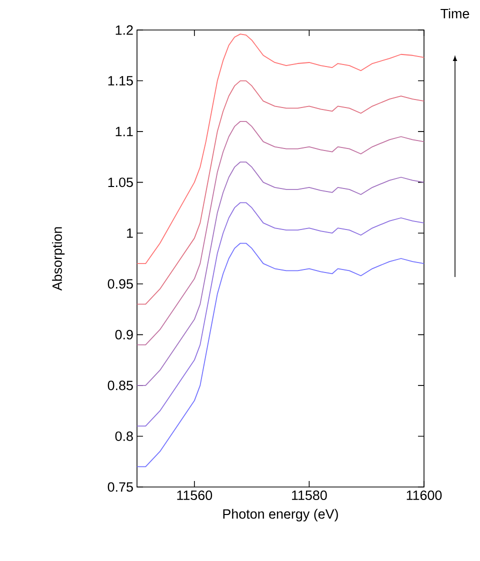  I want to click on x-tick-label: 11560, so click(194, 495).